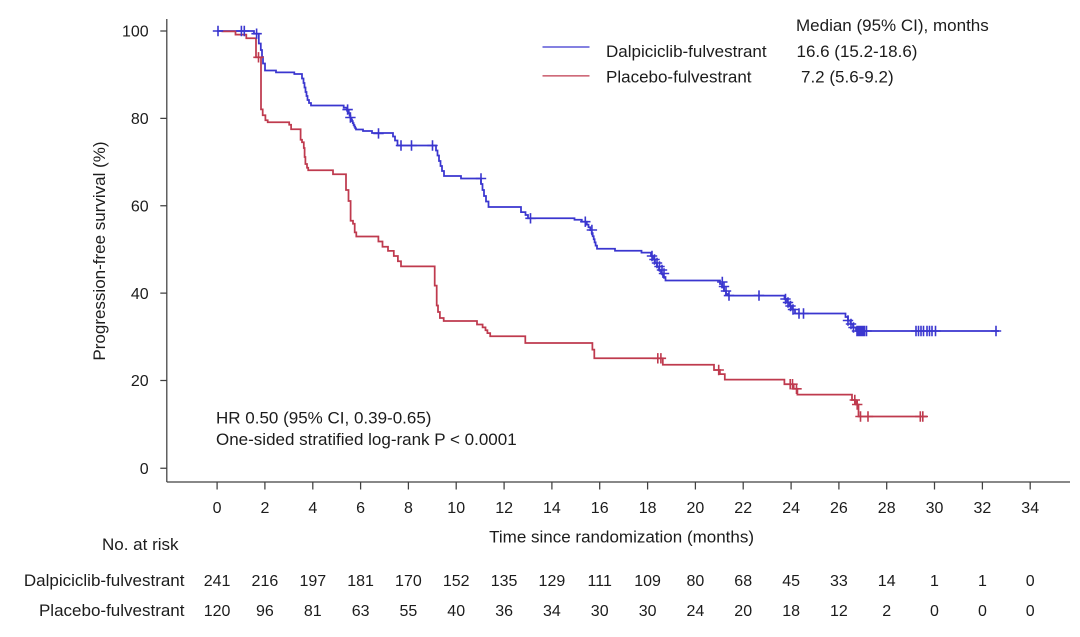 This screenshot has height=637, width=1080. Describe the element at coordinates (360, 581) in the screenshot. I see `svg-text: 181` at that location.